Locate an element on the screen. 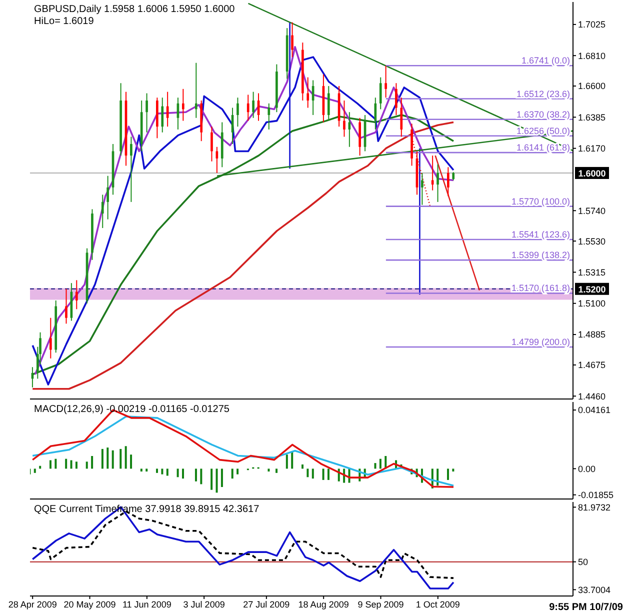  chart-title: MACD(12,26,9) -0.00219 -0.01165 -0.01275 is located at coordinates (132, 409).